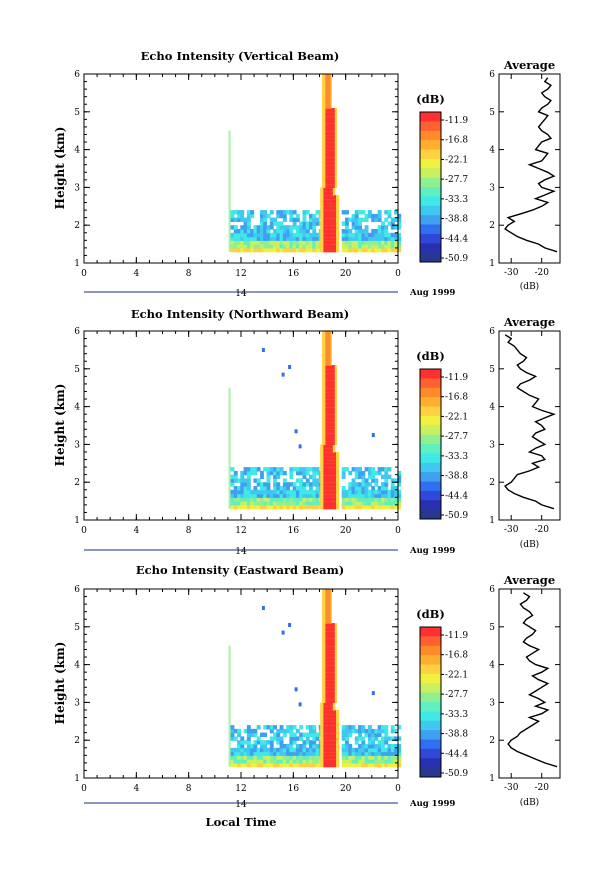 The image size is (611, 875). Describe the element at coordinates (136, 789) in the screenshot. I see `x-tick-label: 4` at that location.